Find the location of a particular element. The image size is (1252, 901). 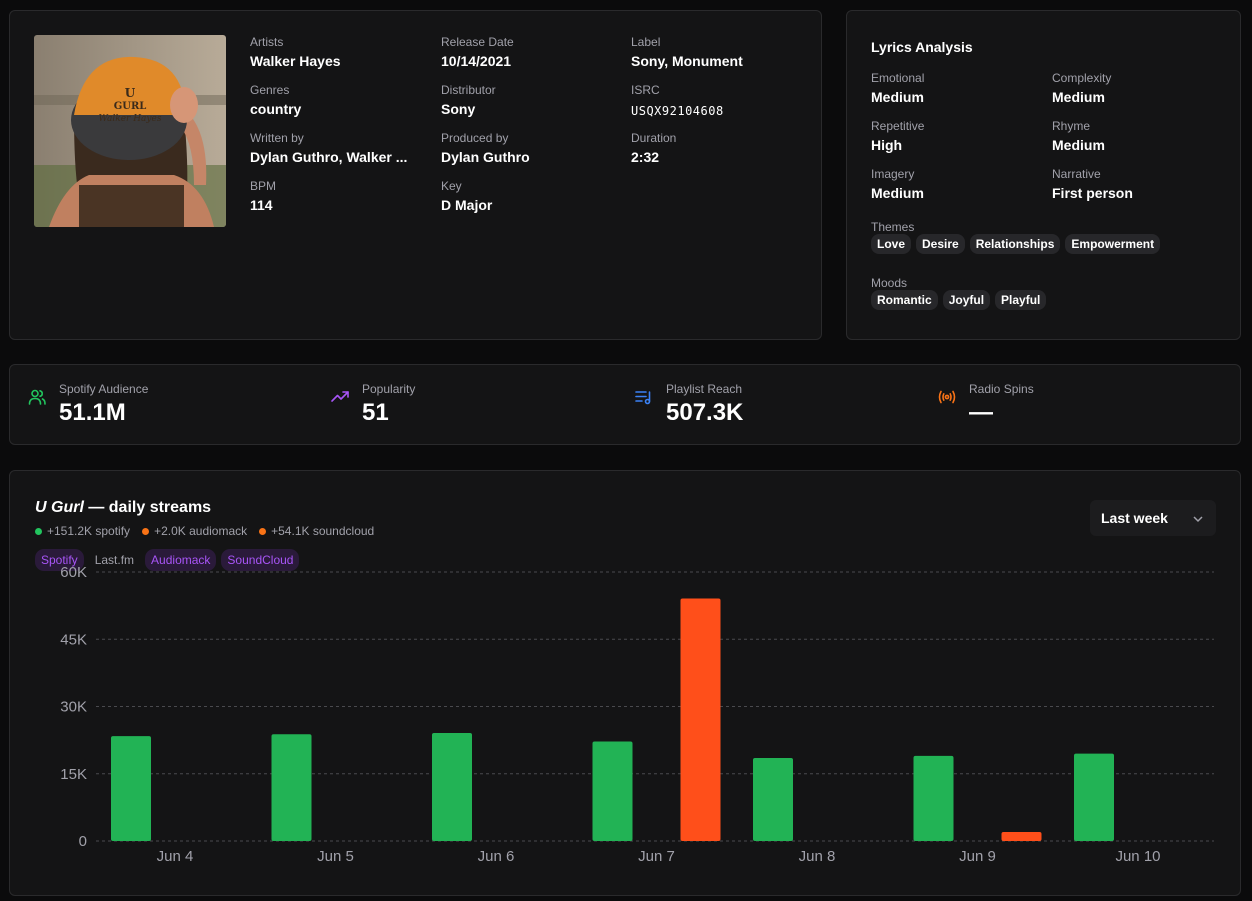

summary-item: +151.2K spotify is located at coordinates (82, 531).